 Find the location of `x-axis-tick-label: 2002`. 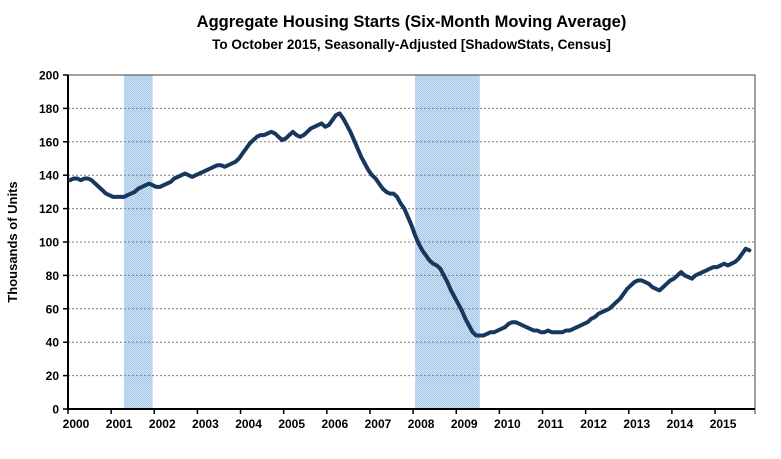

x-axis-tick-label: 2002 is located at coordinates (162, 424).